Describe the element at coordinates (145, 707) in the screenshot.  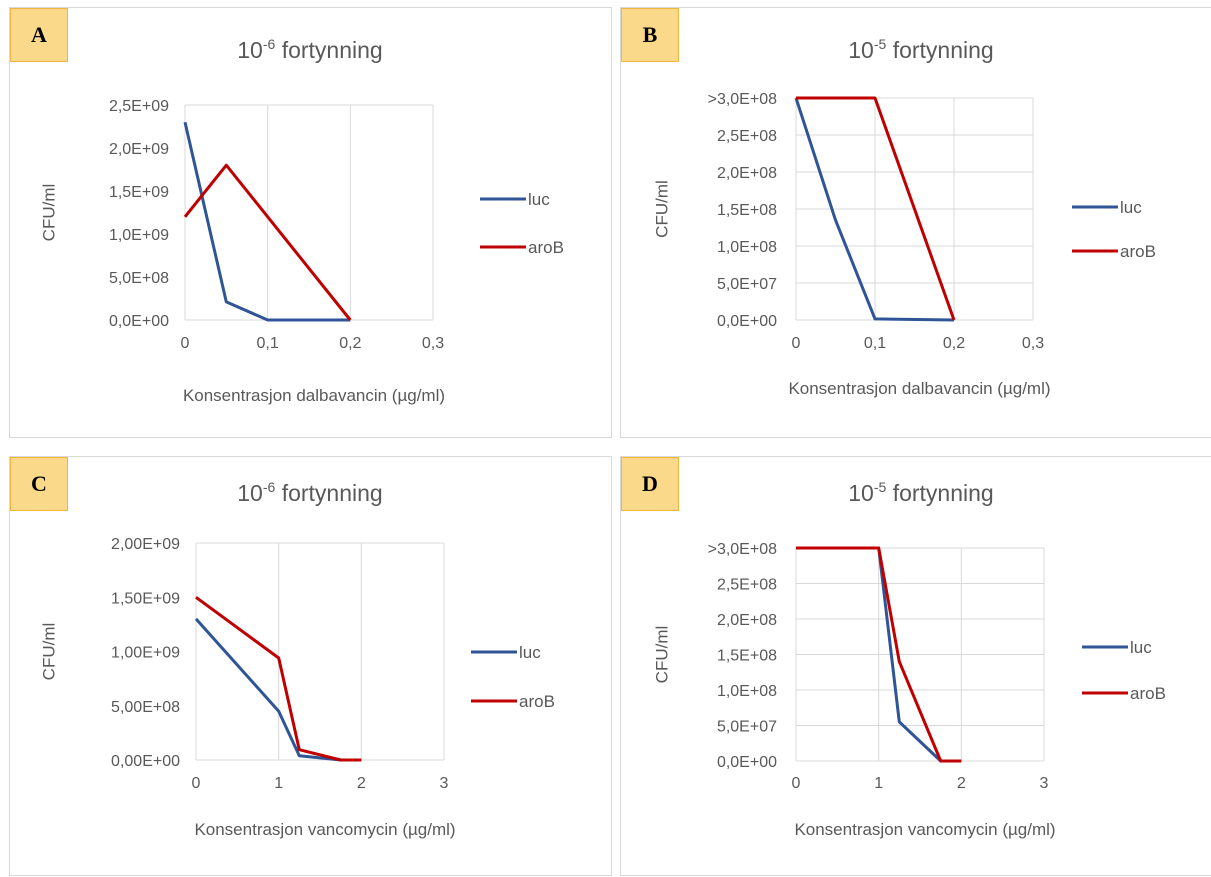
I see `y-tick-label: 5,00E+08` at that location.